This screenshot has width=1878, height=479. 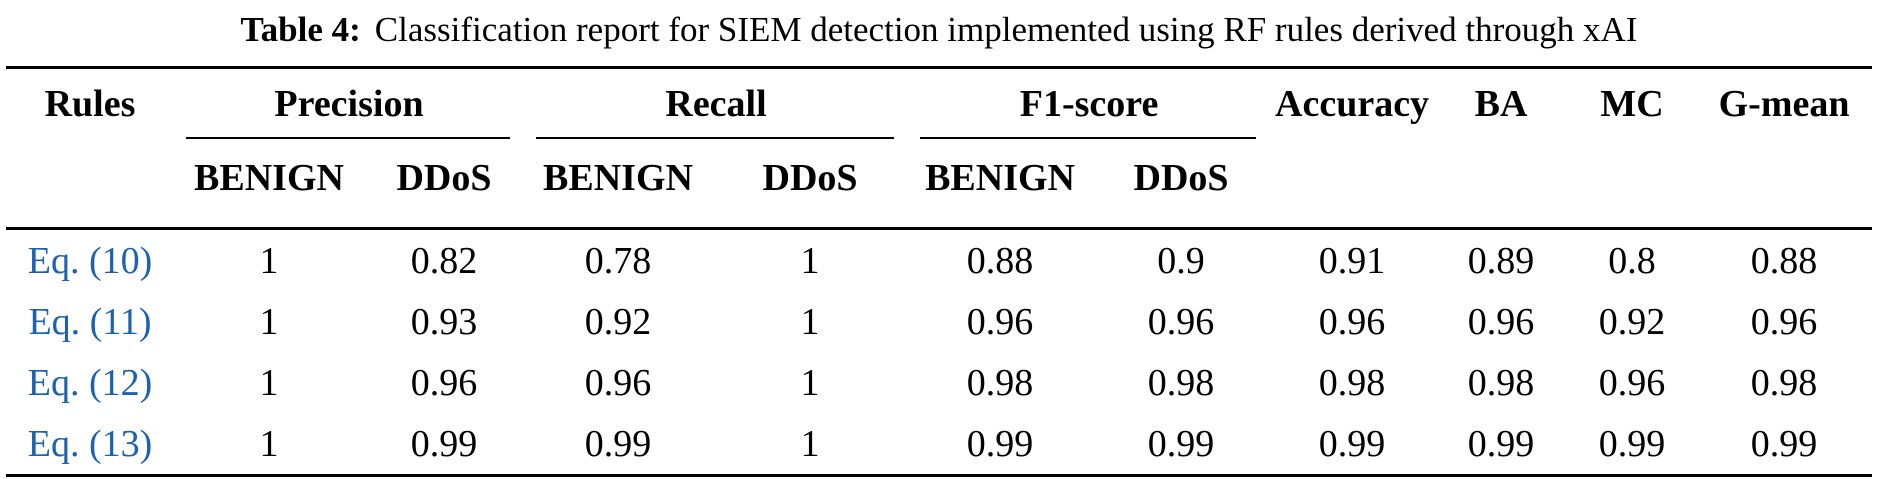 I want to click on cell-accuracy: 0.98, so click(x=1352, y=382).